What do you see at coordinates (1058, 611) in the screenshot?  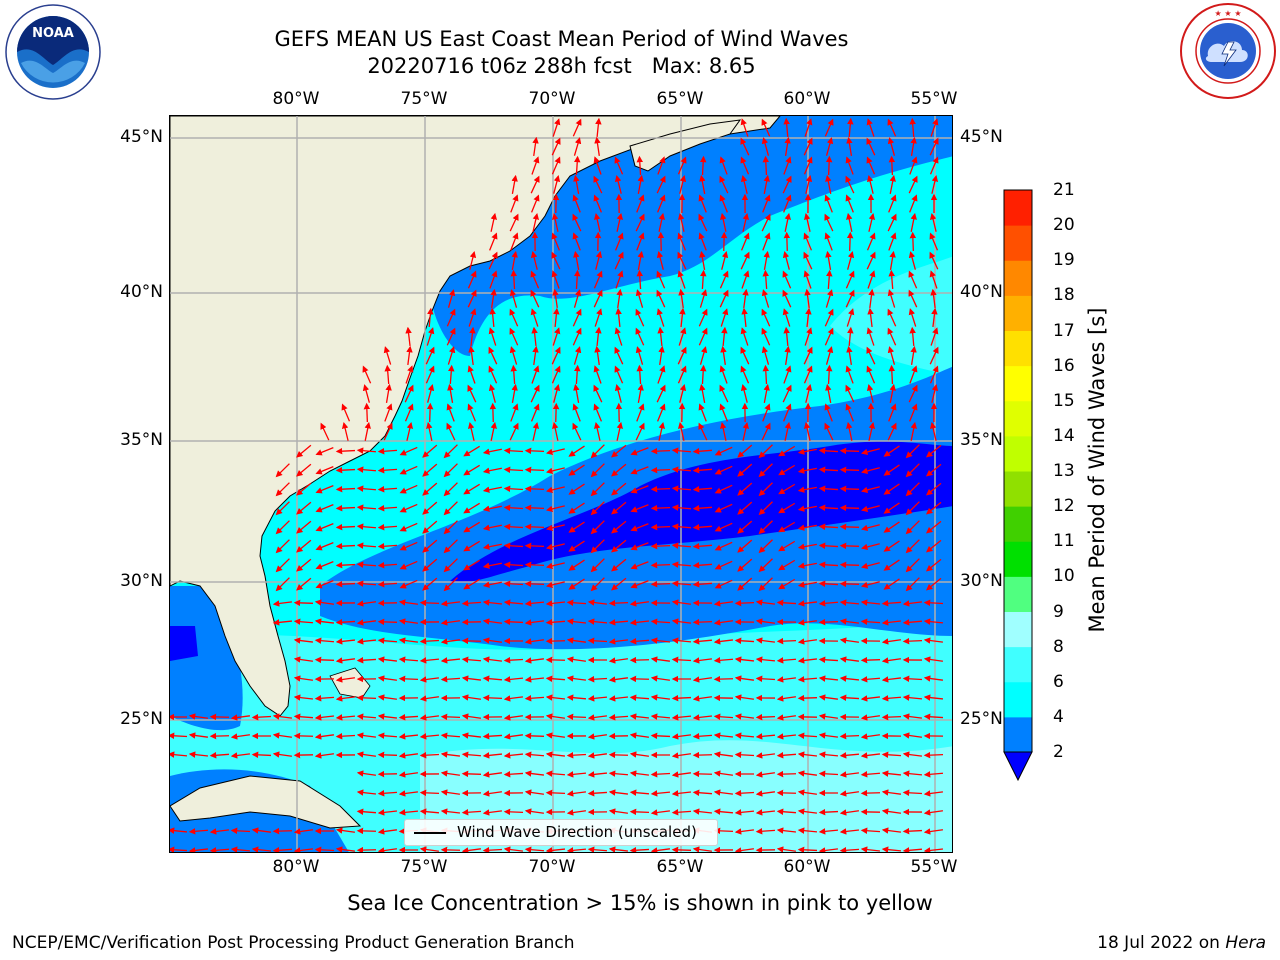 I see `colorbar-tick-label: 9` at bounding box center [1058, 611].